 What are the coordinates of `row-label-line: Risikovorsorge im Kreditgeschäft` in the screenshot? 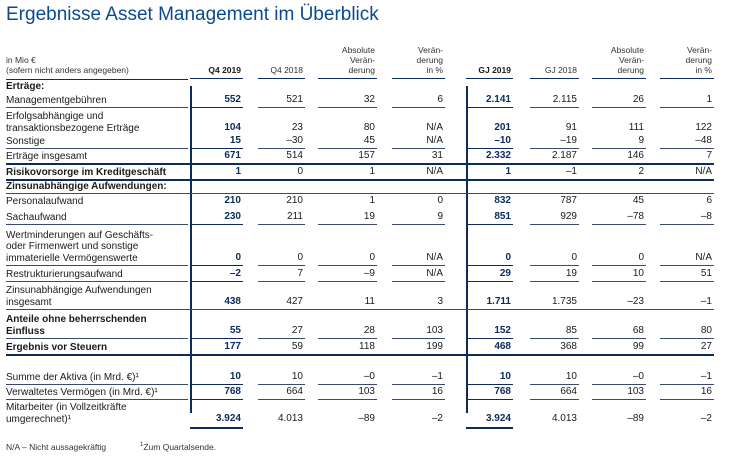 It's located at (86, 172).